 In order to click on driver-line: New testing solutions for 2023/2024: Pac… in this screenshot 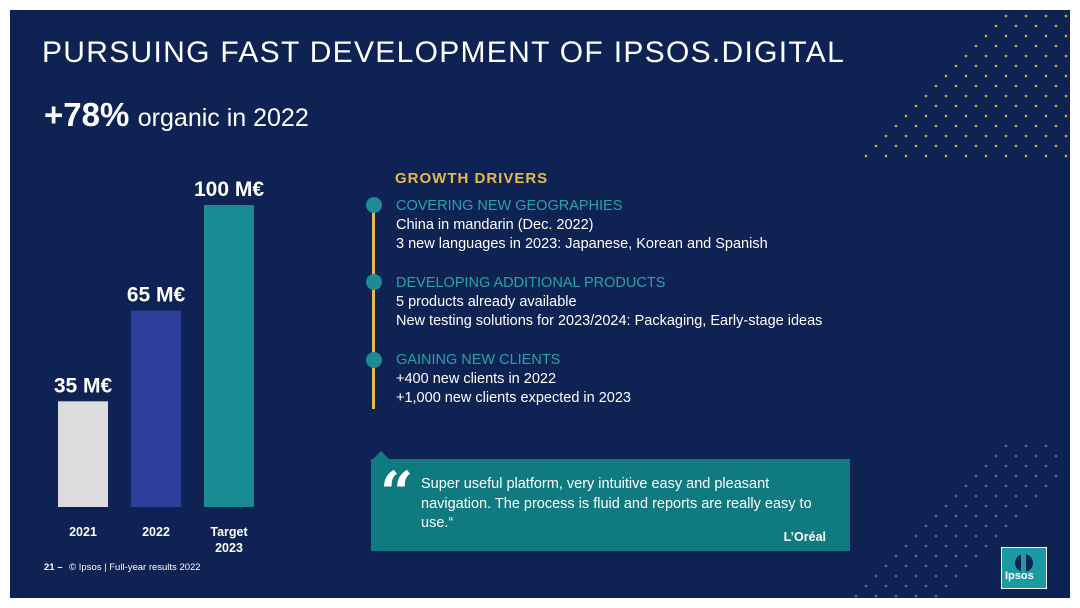, I will do `click(609, 321)`.